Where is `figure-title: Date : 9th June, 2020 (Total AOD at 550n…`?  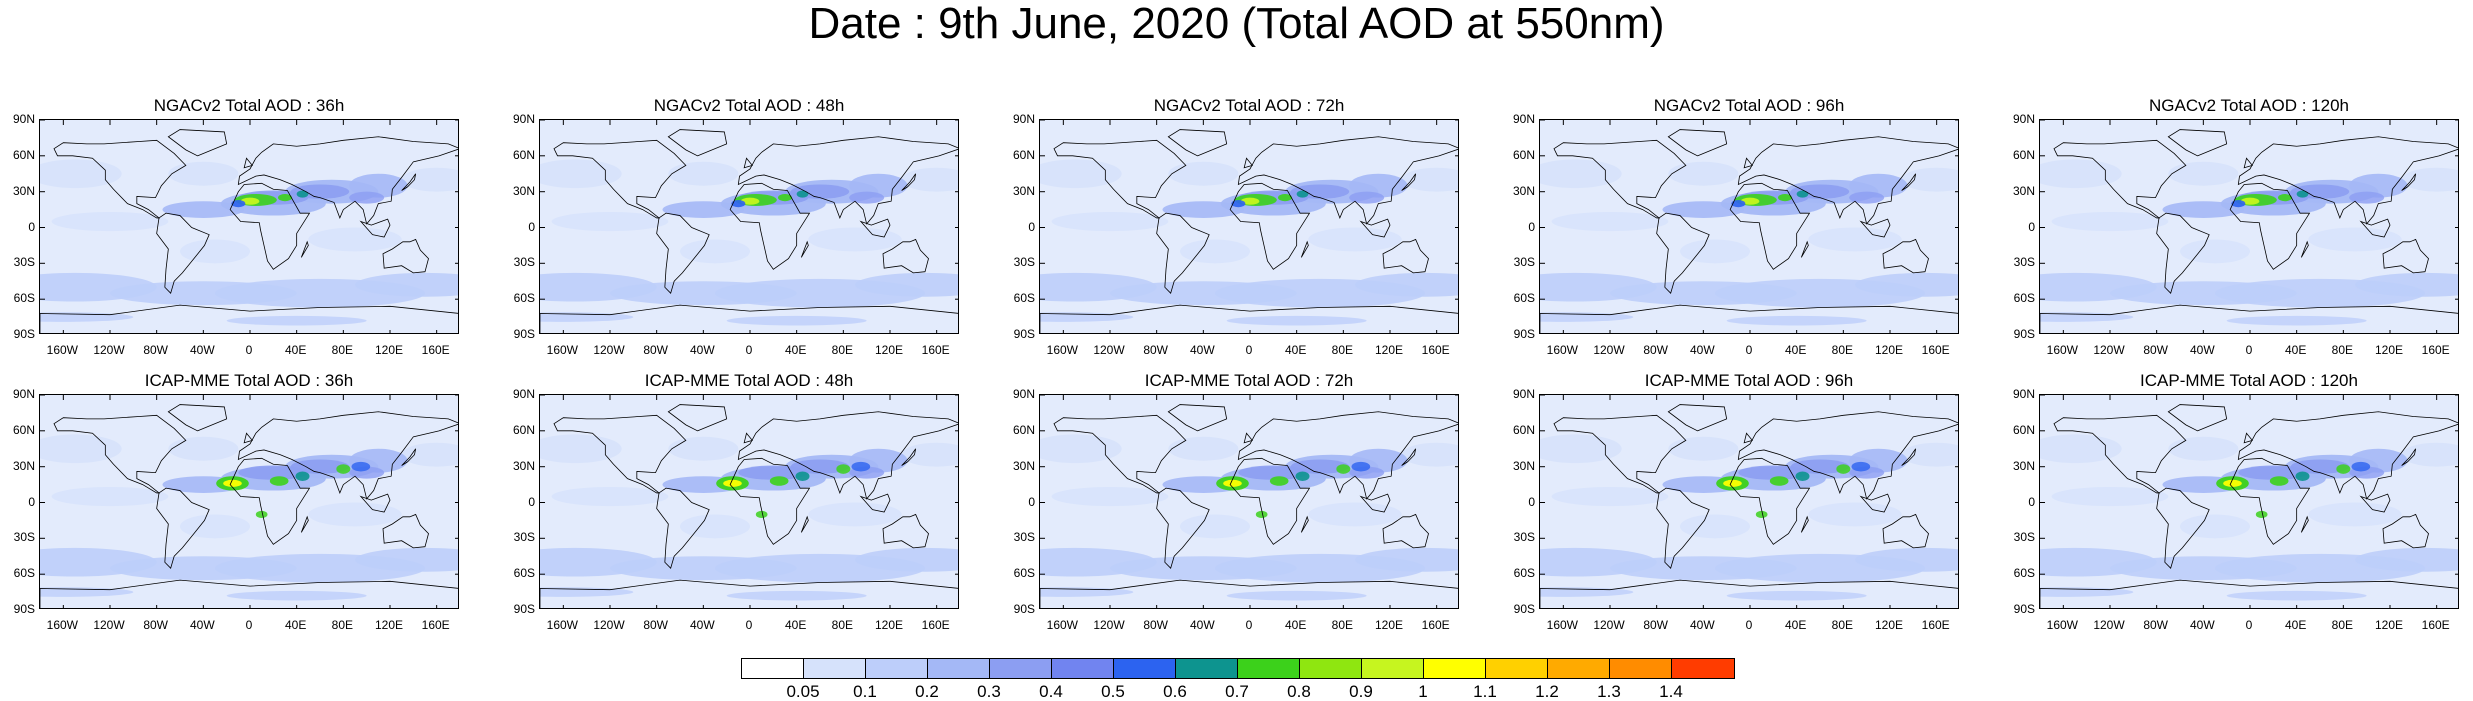
figure-title: Date : 9th June, 2020 (Total AOD at 550n… is located at coordinates (1236, 24).